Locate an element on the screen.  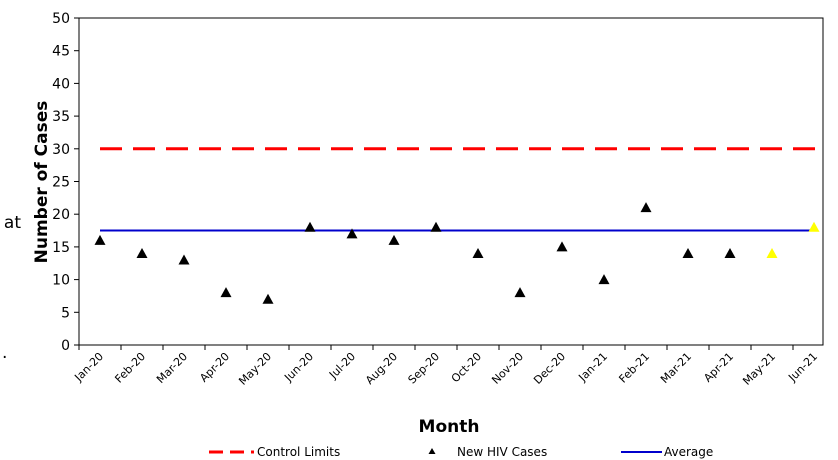
y-tick-label: 25 is located at coordinates (61, 183).